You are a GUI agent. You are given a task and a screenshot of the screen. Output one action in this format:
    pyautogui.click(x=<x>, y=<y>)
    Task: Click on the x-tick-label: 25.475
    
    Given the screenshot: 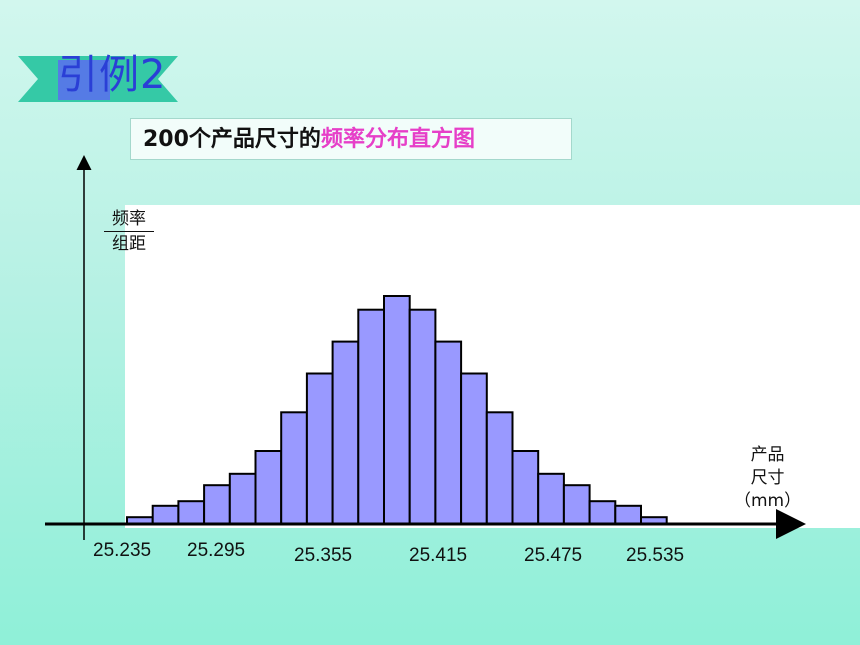 What is the action you would take?
    pyautogui.click(x=553, y=555)
    